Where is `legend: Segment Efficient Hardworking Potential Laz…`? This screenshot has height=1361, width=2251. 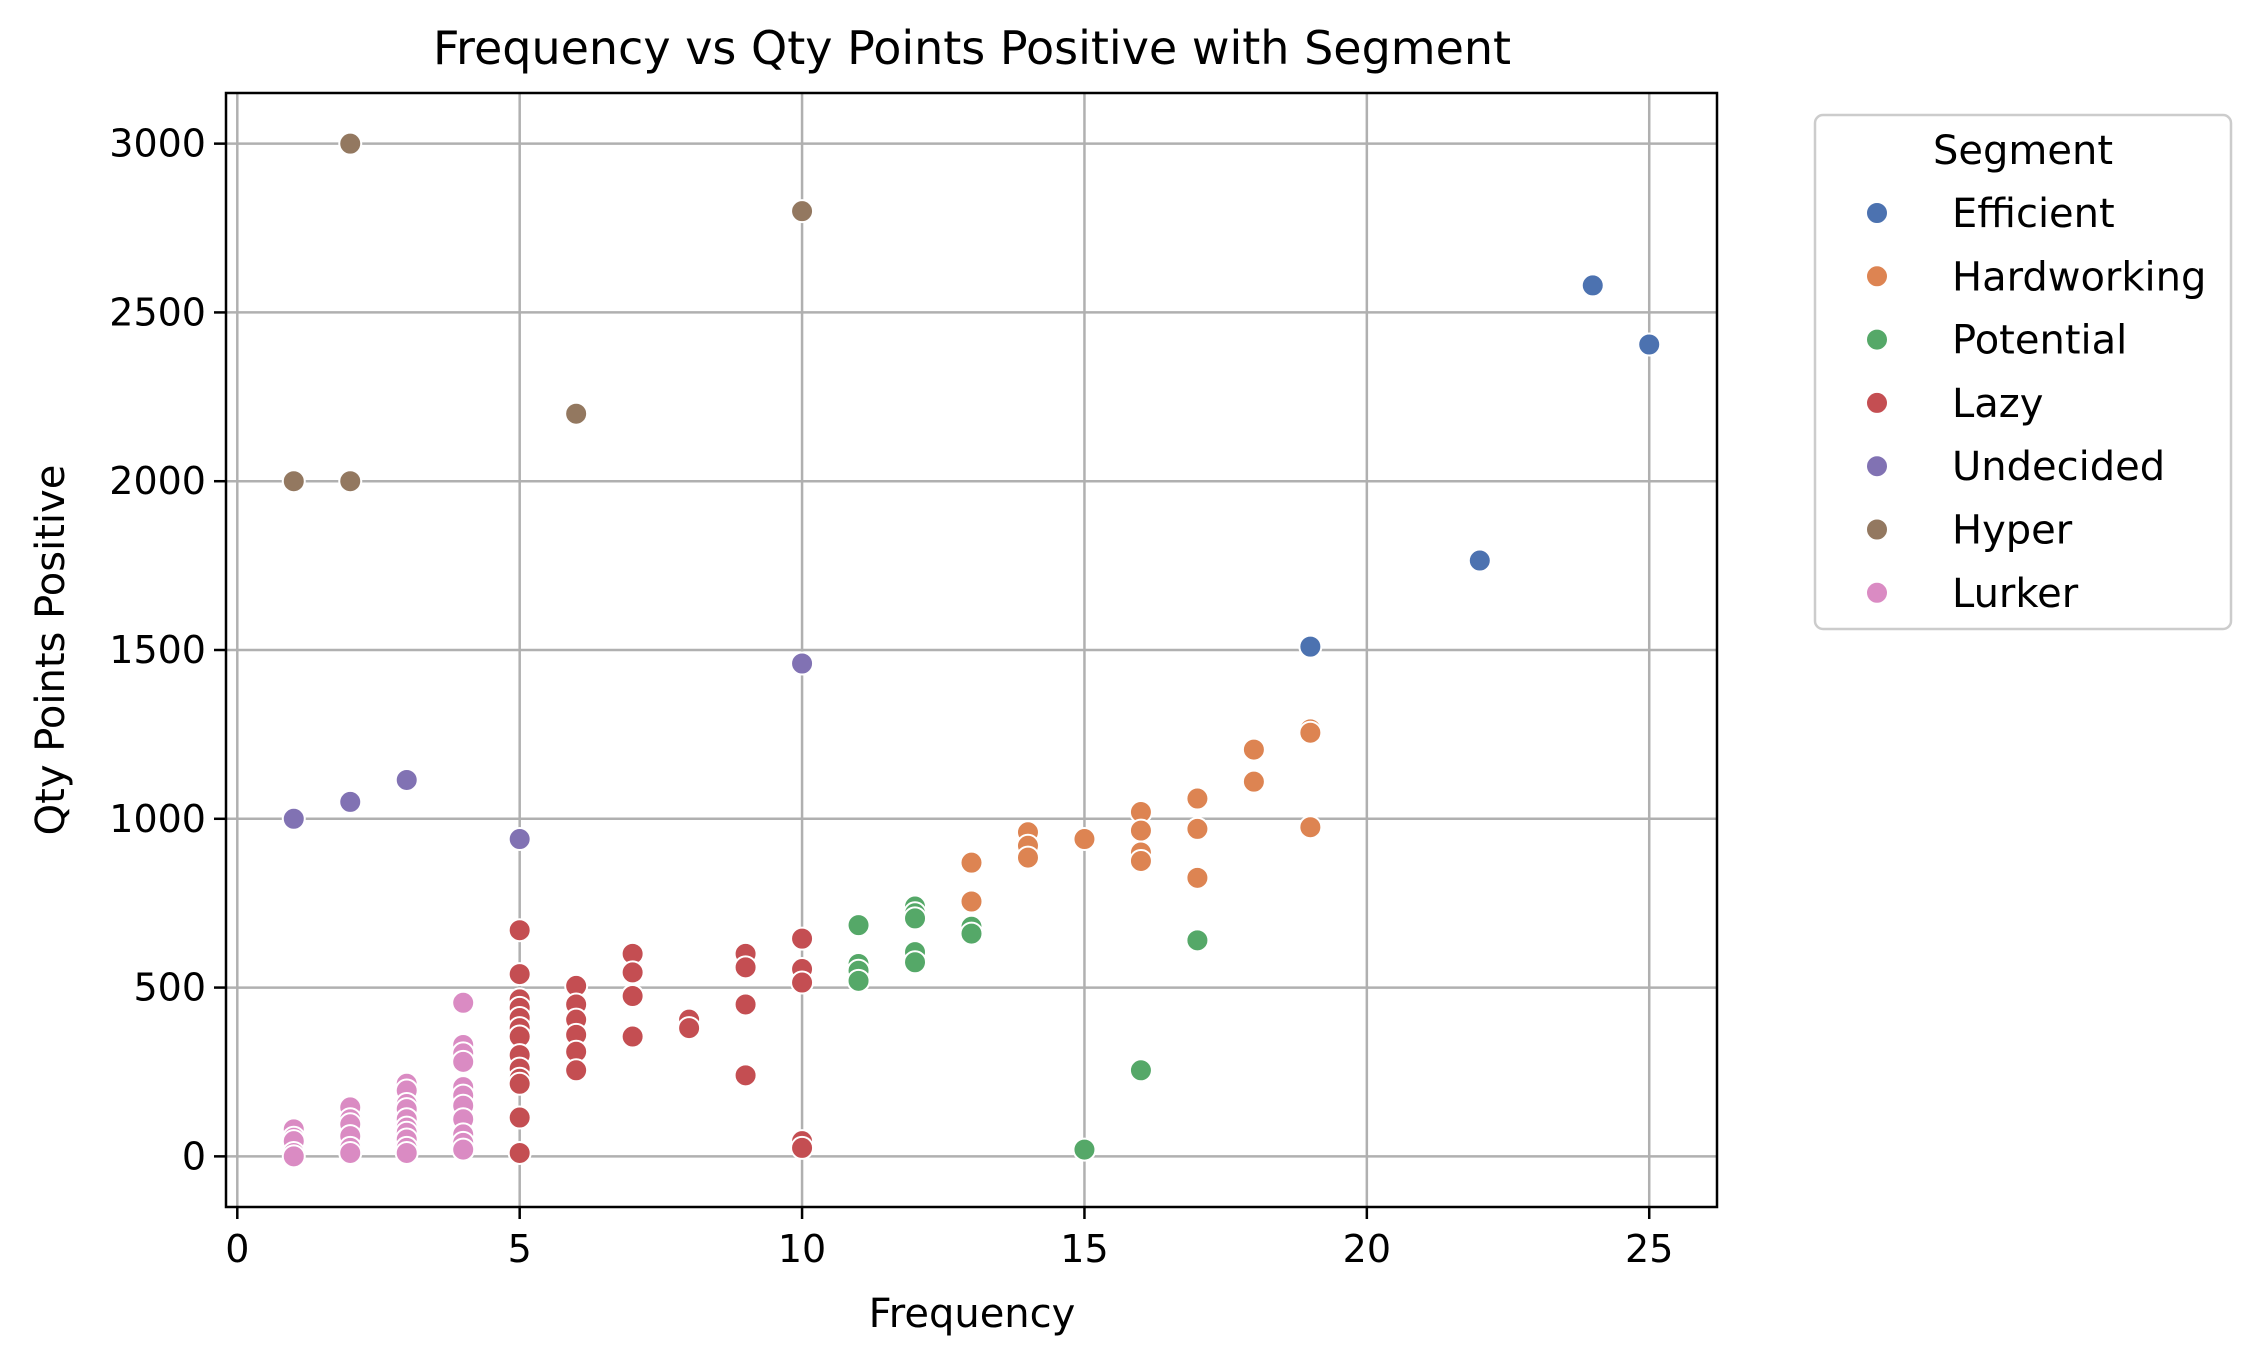
legend: Segment Efficient Hardworking Potential Laz… is located at coordinates (2023, 372).